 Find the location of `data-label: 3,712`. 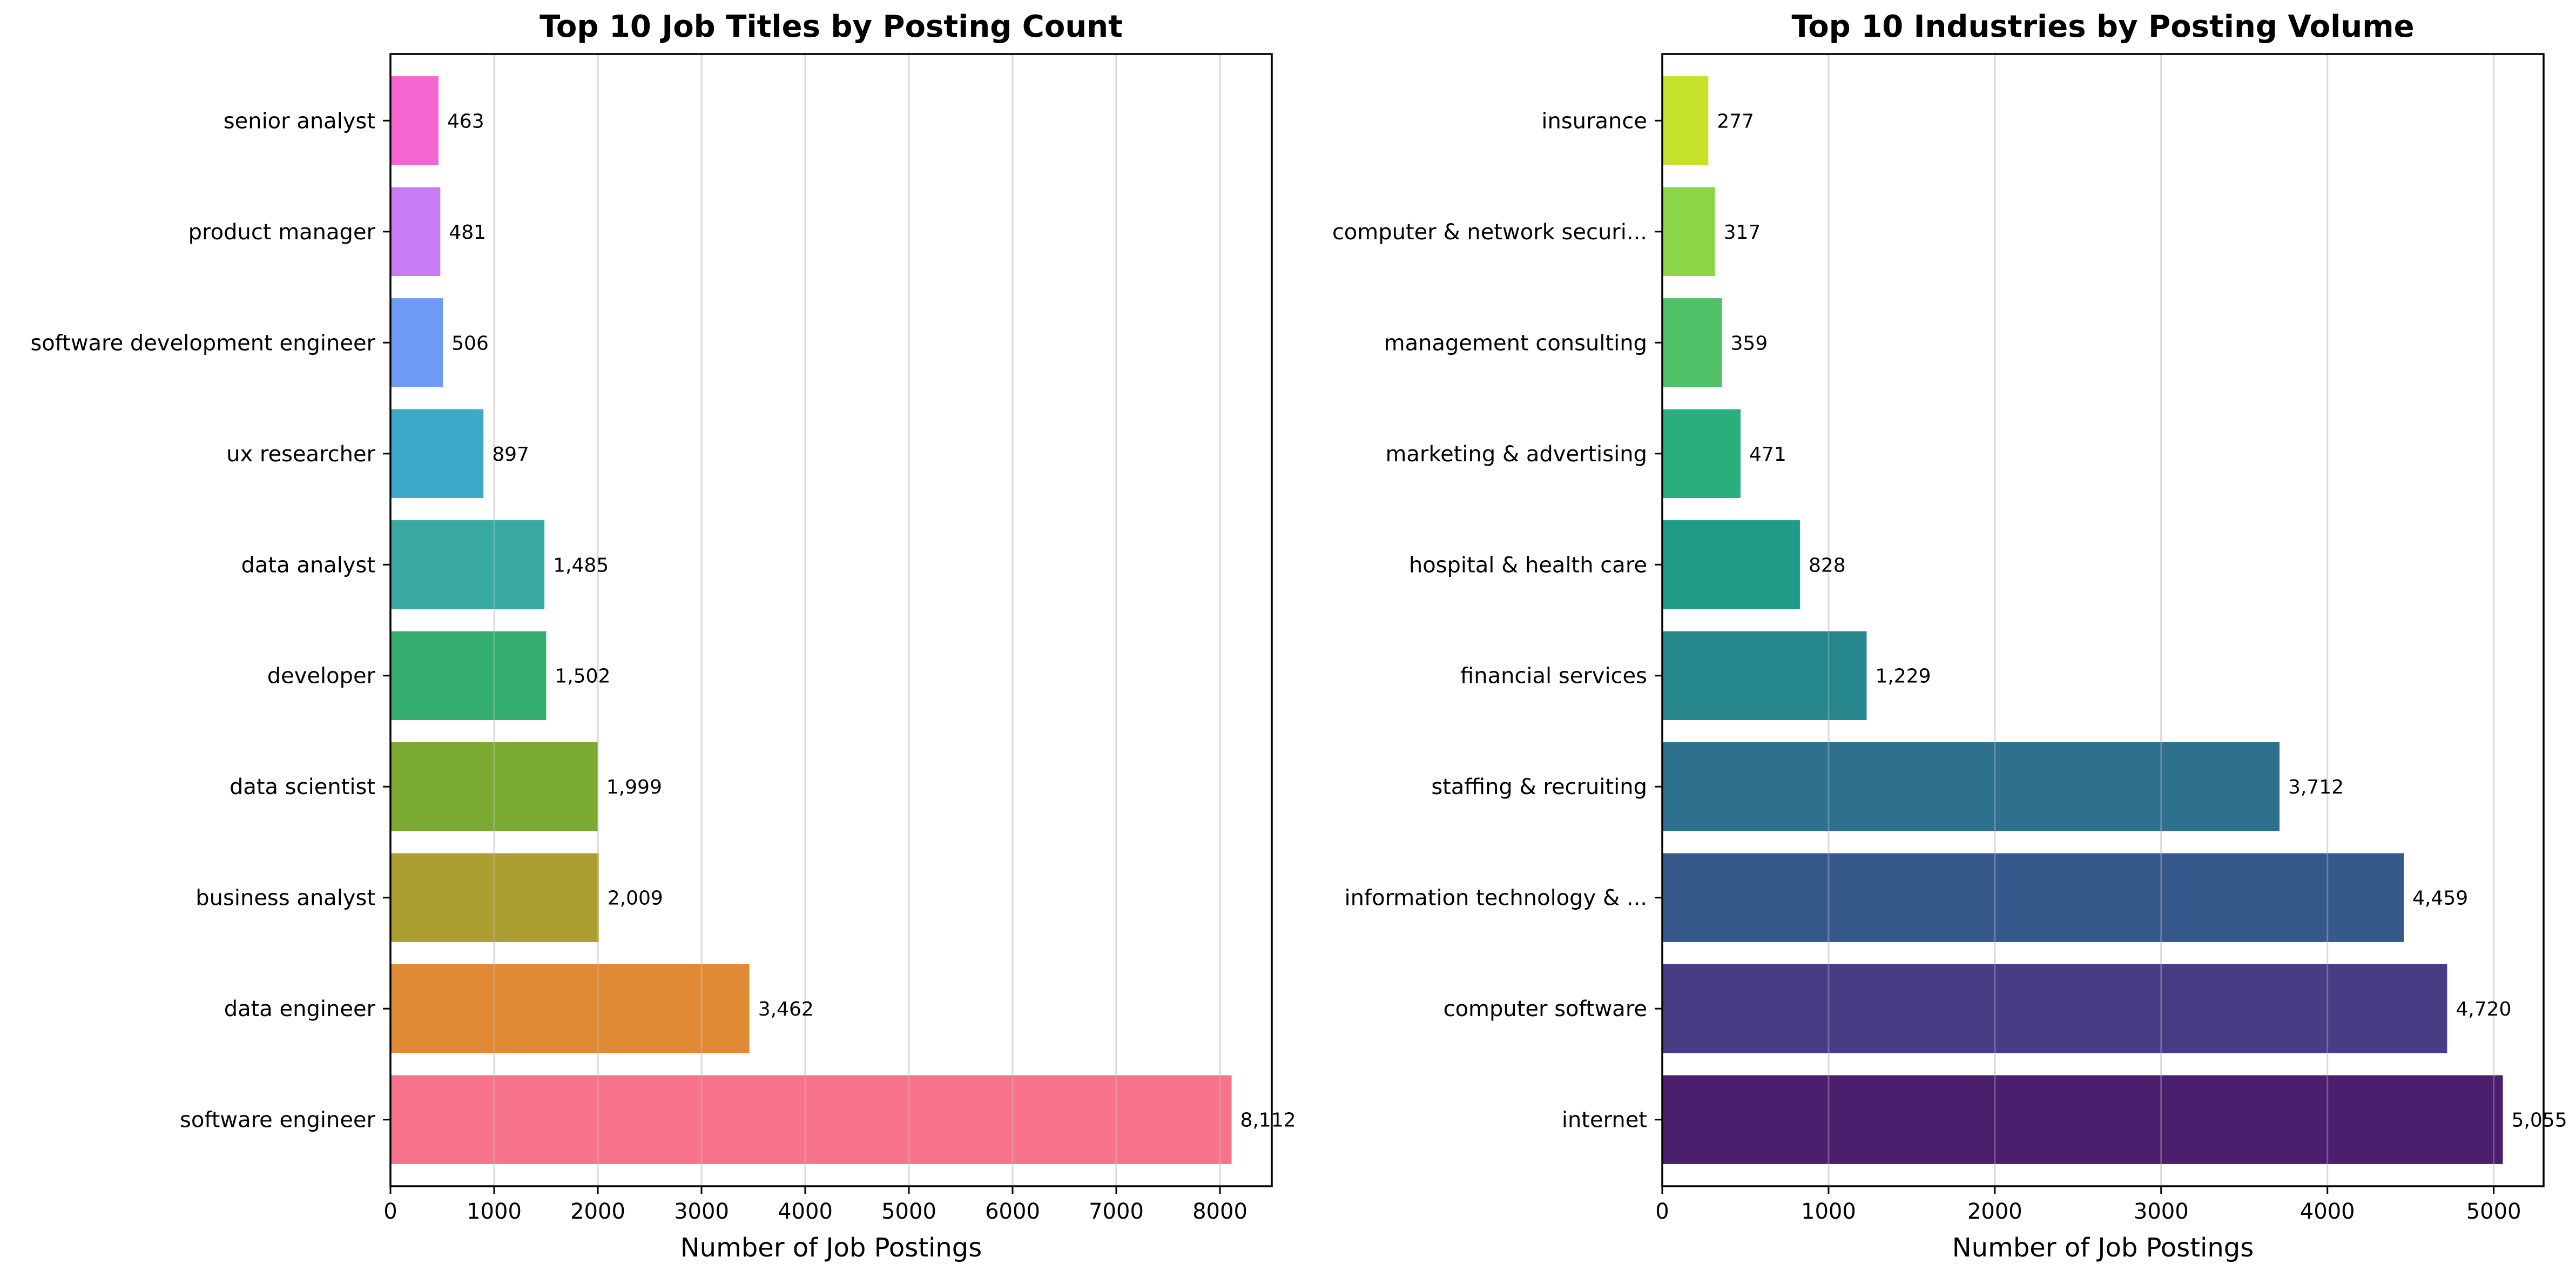

data-label: 3,712 is located at coordinates (2316, 787).